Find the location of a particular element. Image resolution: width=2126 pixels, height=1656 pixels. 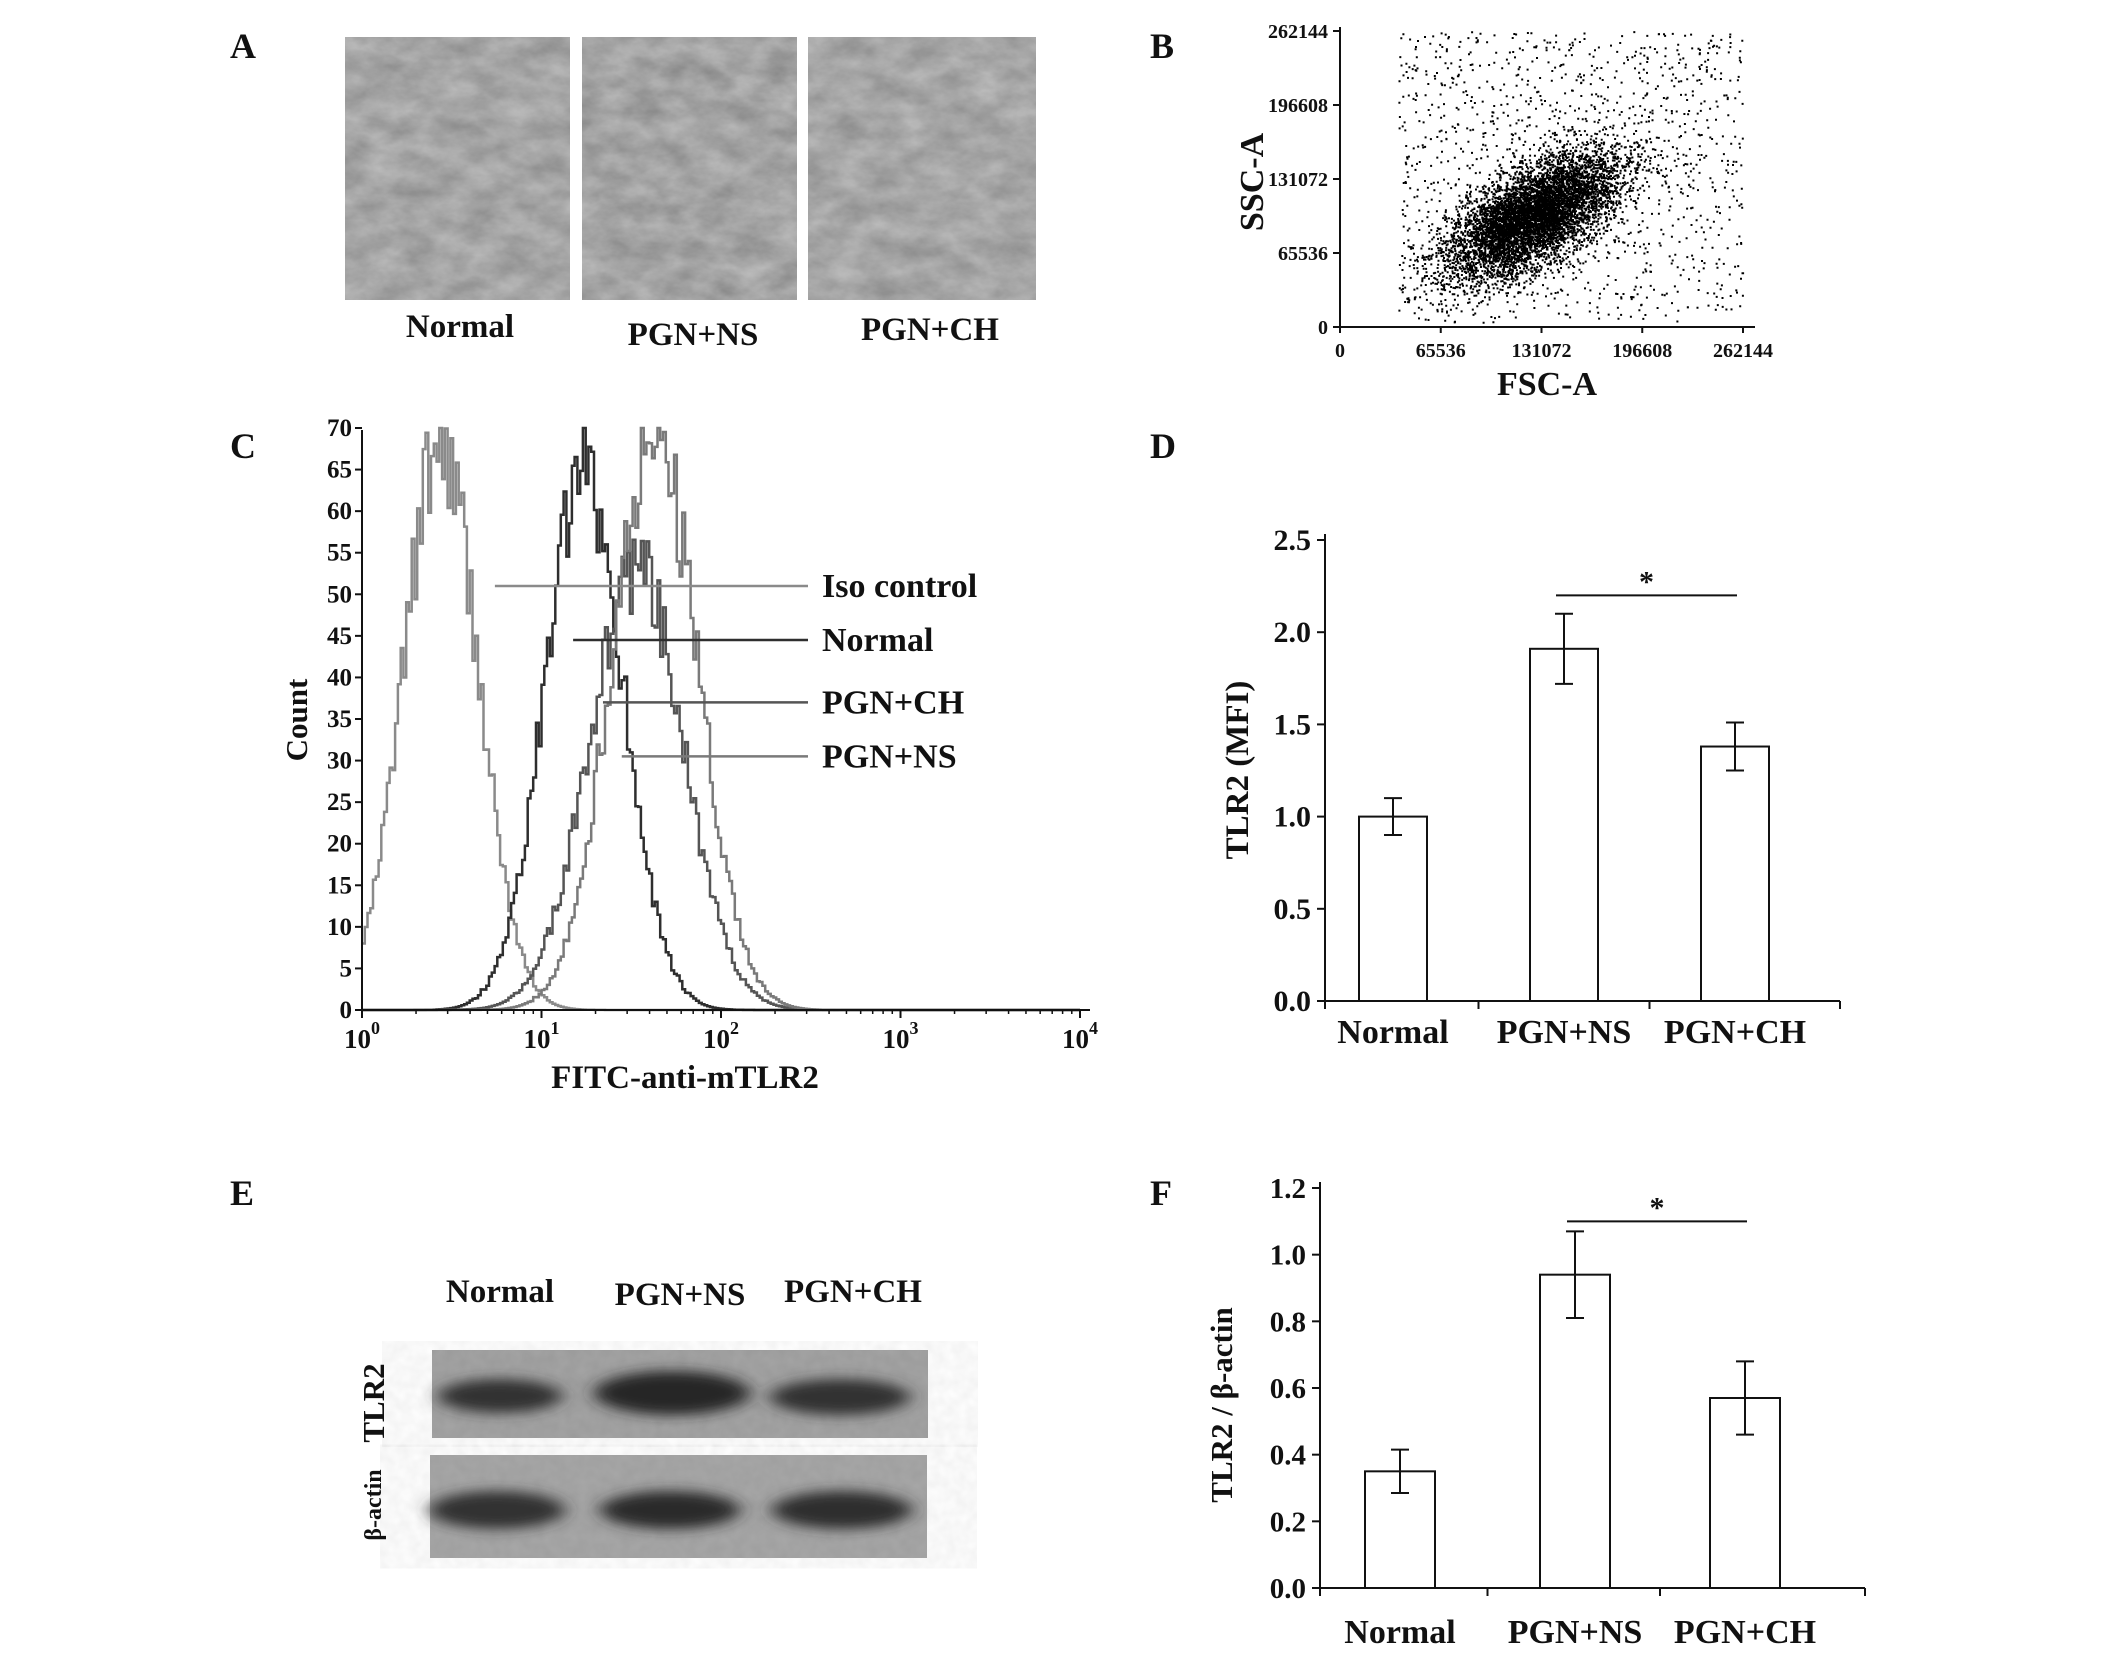

bar-pgn-ch is located at coordinates (1735, 874).